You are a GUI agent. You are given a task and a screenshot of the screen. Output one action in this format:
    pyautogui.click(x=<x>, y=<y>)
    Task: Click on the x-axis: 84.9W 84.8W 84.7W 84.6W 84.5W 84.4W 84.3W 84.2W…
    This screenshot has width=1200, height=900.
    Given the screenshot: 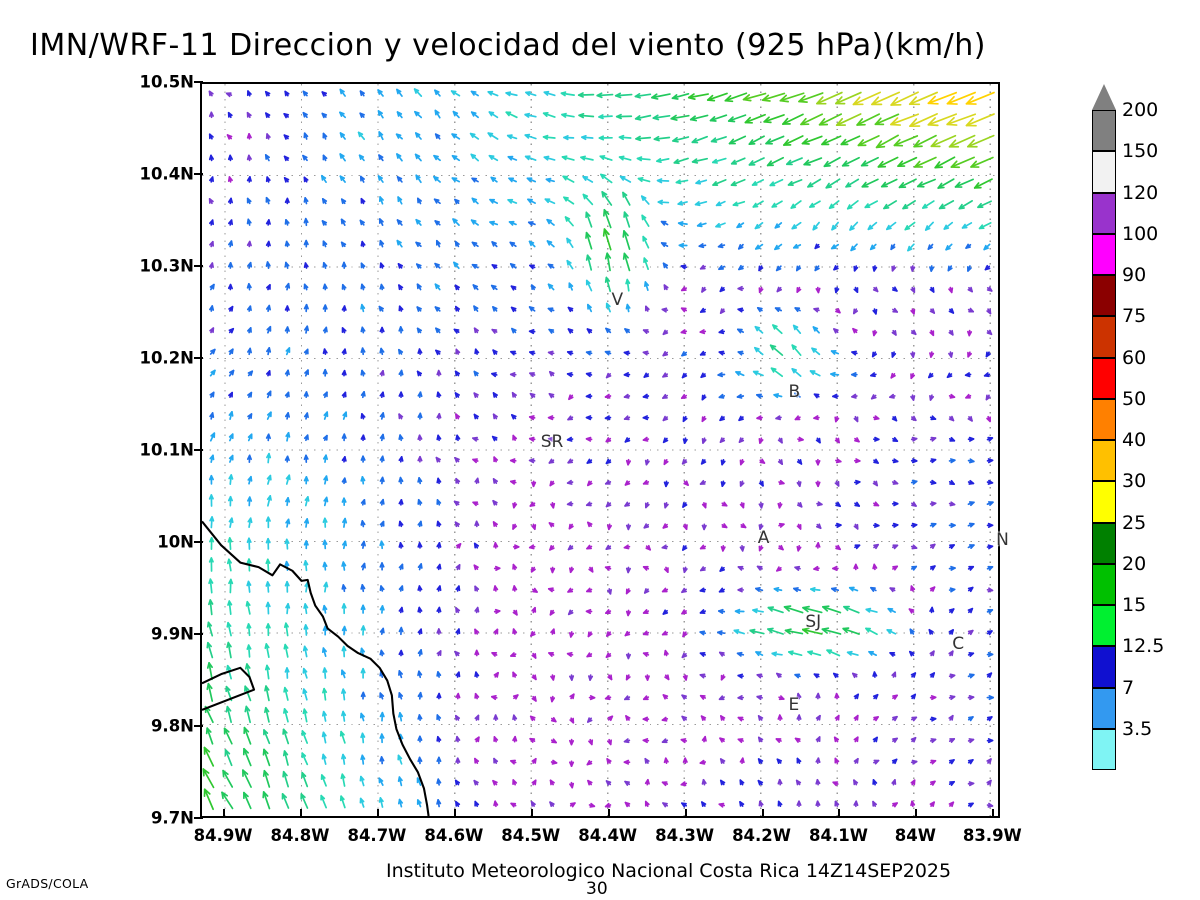 What is the action you would take?
    pyautogui.click(x=608, y=833)
    